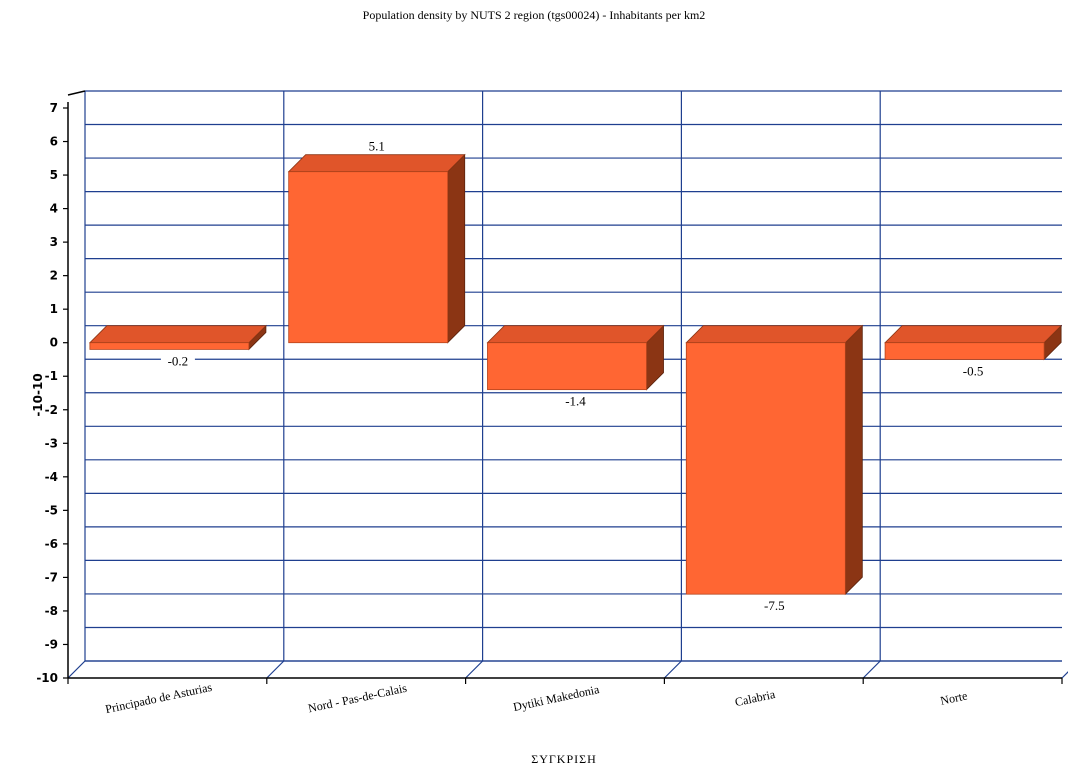 This screenshot has width=1068, height=769. I want to click on y-tick-label: -6, so click(51, 544).